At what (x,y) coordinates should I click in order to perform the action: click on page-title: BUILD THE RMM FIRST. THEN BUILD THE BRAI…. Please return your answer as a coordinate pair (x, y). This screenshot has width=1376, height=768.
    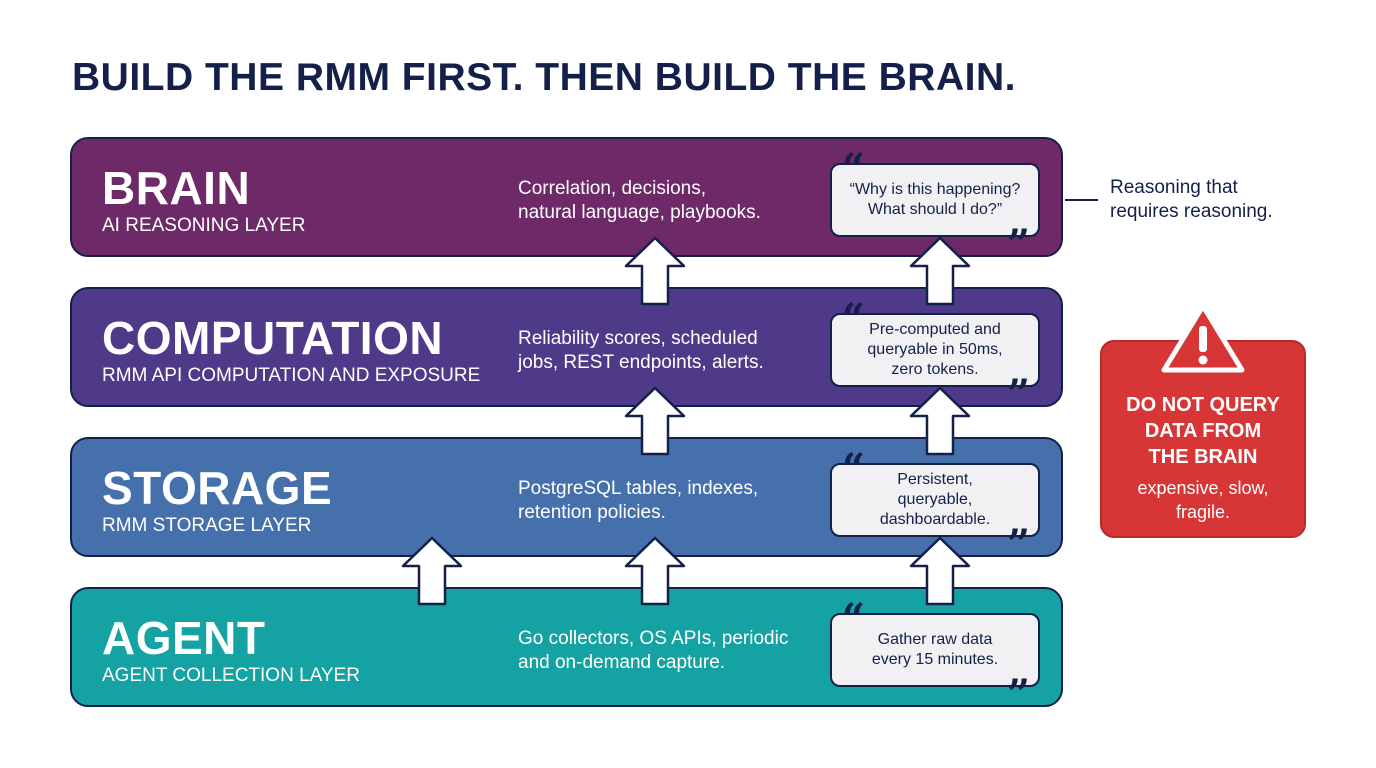
    Looking at the image, I should click on (544, 77).